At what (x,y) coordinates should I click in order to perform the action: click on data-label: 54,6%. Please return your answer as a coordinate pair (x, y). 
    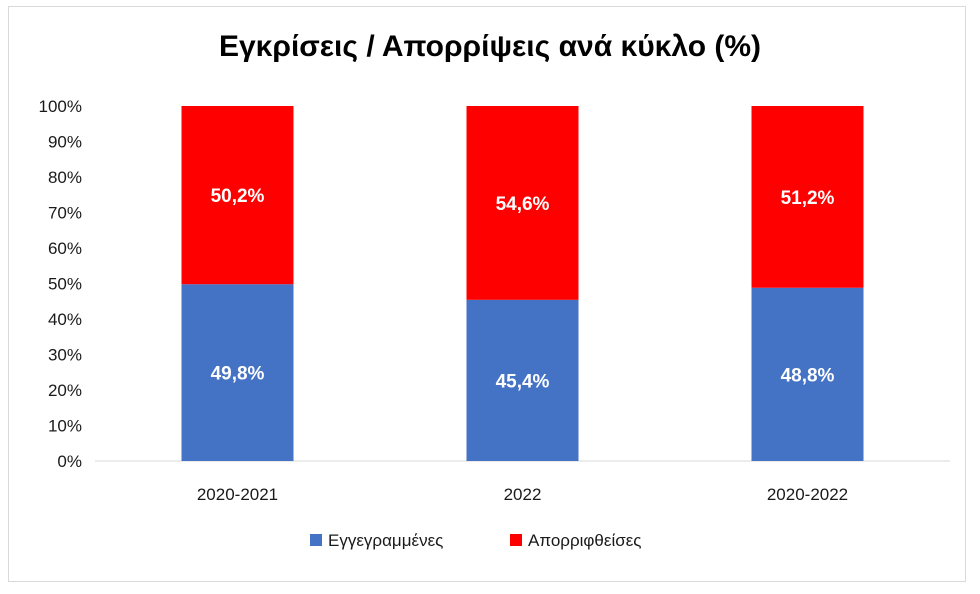
    Looking at the image, I should click on (523, 204).